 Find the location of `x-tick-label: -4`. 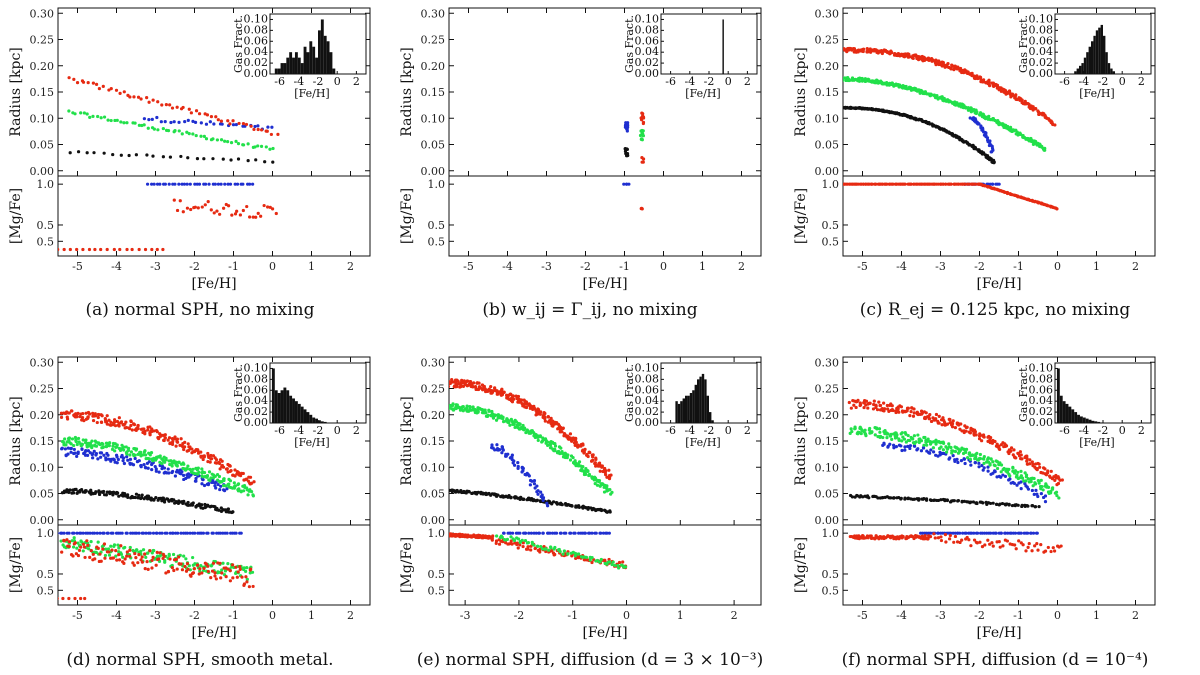

x-tick-label: -4 is located at coordinates (116, 615).